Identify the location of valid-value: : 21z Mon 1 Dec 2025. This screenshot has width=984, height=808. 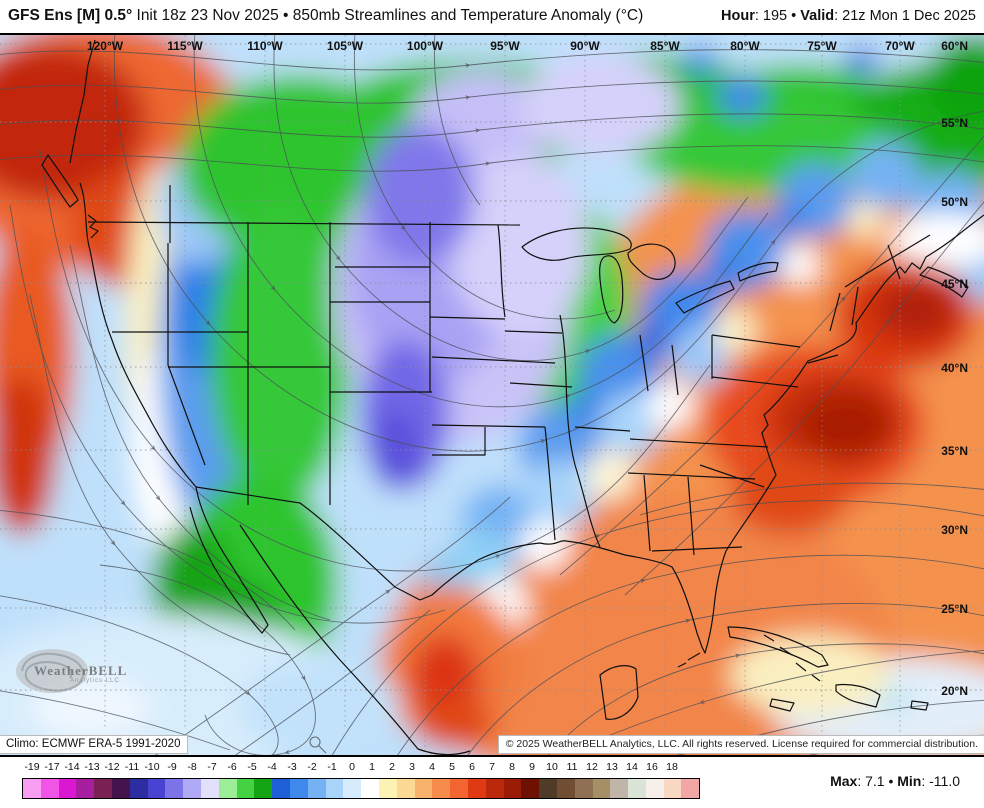
(905, 16).